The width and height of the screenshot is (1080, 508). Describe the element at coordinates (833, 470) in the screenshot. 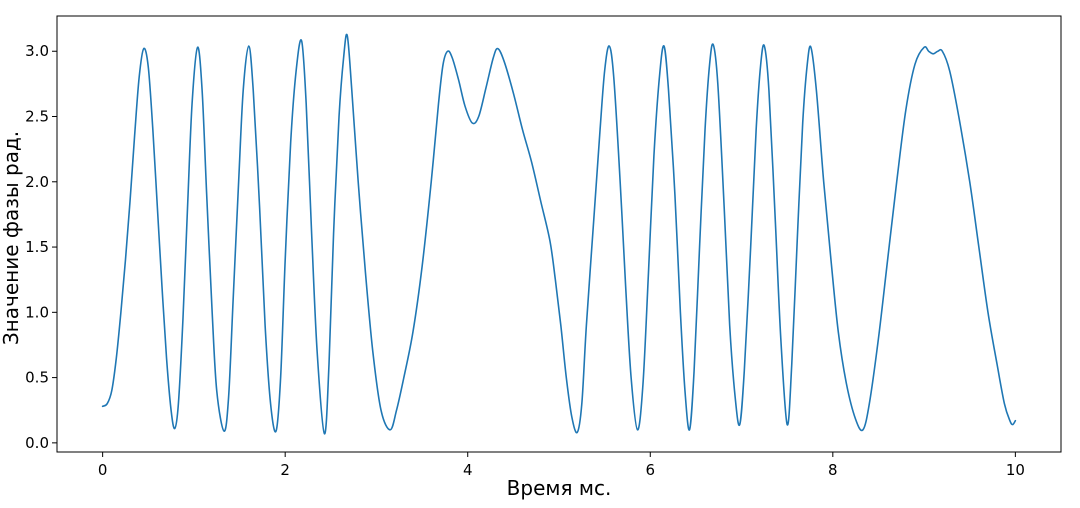

I see `x-tick-label: 8` at that location.